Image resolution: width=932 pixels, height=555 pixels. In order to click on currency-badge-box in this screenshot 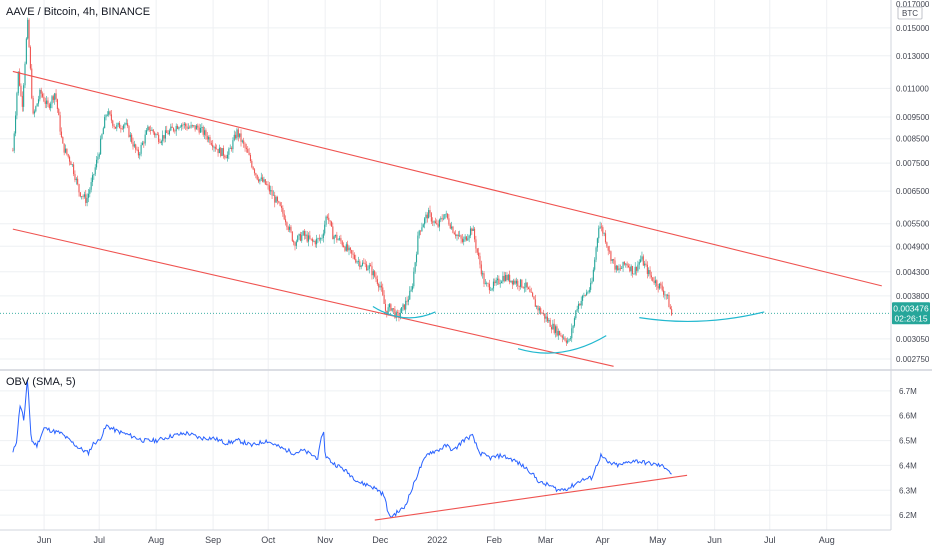, I will do `click(910, 13)`.